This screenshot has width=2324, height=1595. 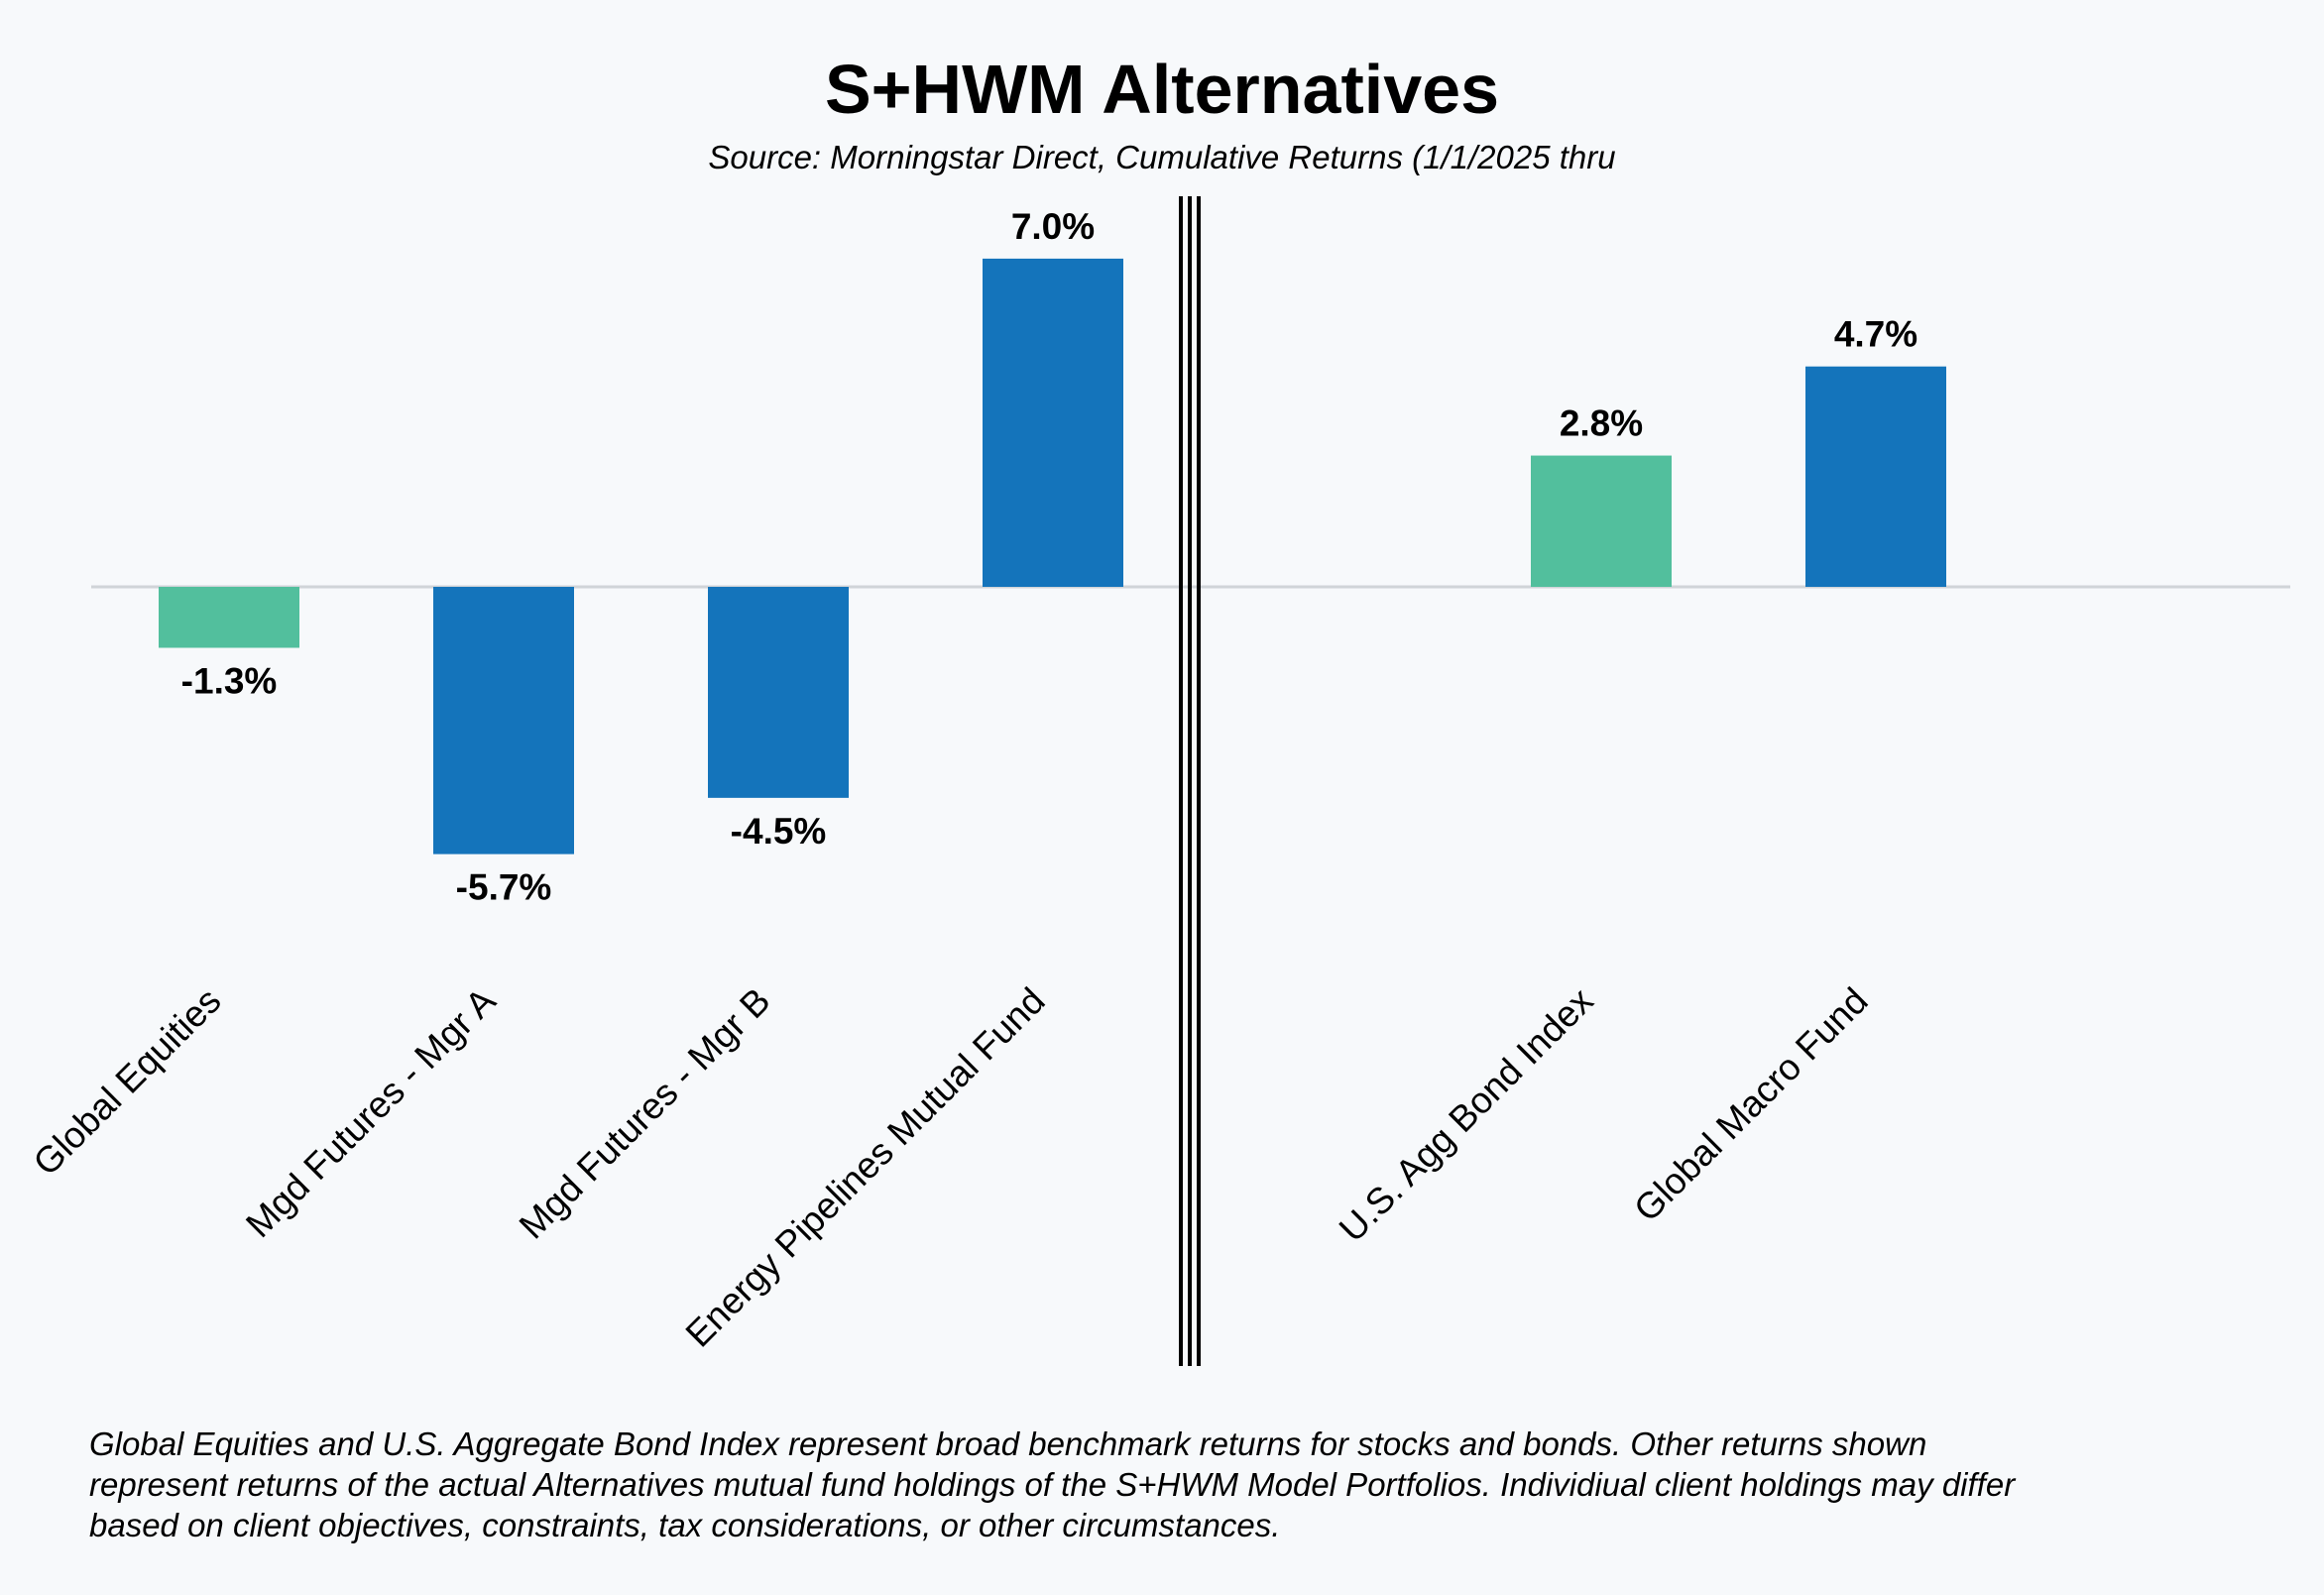 What do you see at coordinates (1162, 89) in the screenshot?
I see `chart-title: S+HWM Alternatives` at bounding box center [1162, 89].